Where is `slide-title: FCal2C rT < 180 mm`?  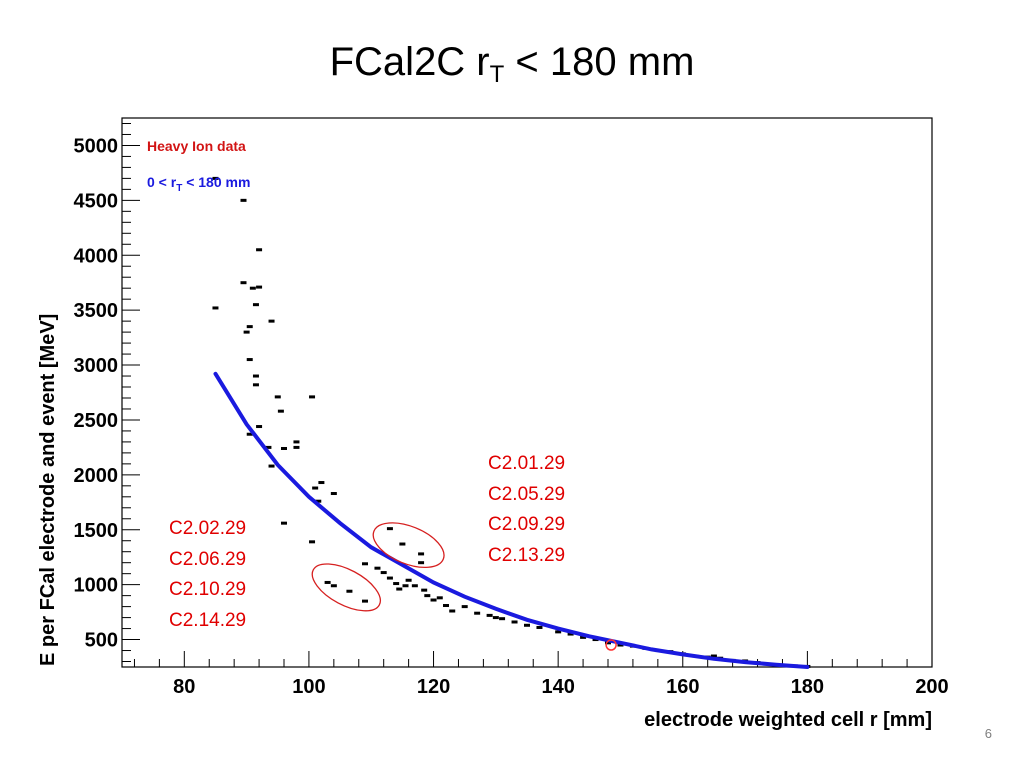
slide-title: FCal2C rT < 180 mm is located at coordinates (512, 64).